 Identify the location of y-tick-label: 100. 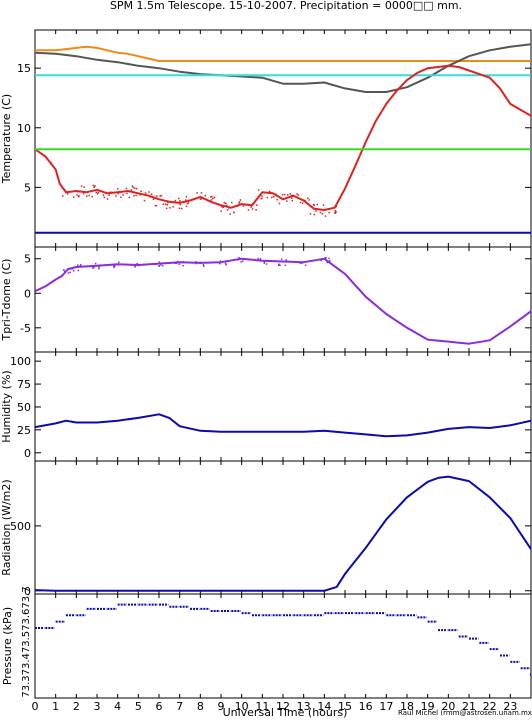
(20, 361).